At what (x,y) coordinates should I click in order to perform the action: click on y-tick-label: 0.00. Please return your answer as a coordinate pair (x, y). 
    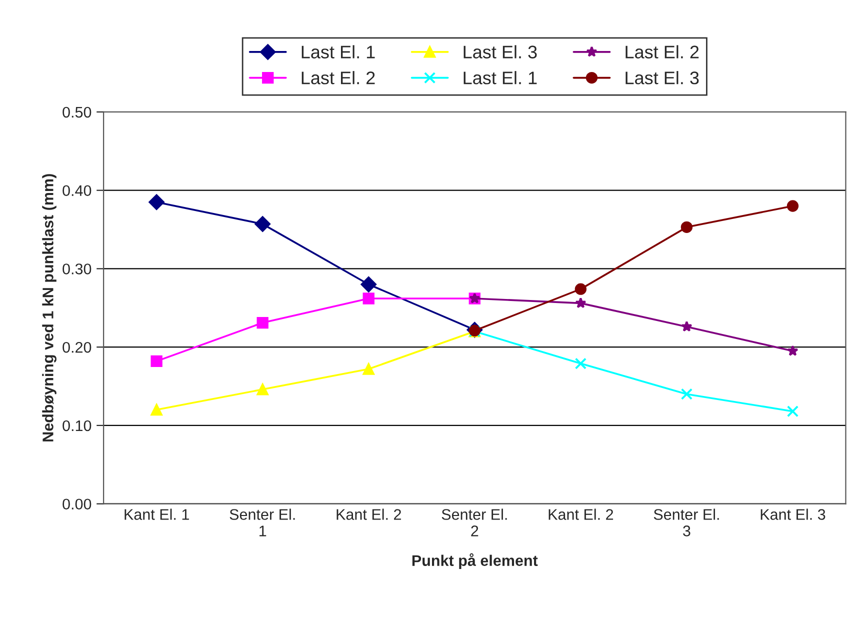
    Looking at the image, I should click on (77, 504).